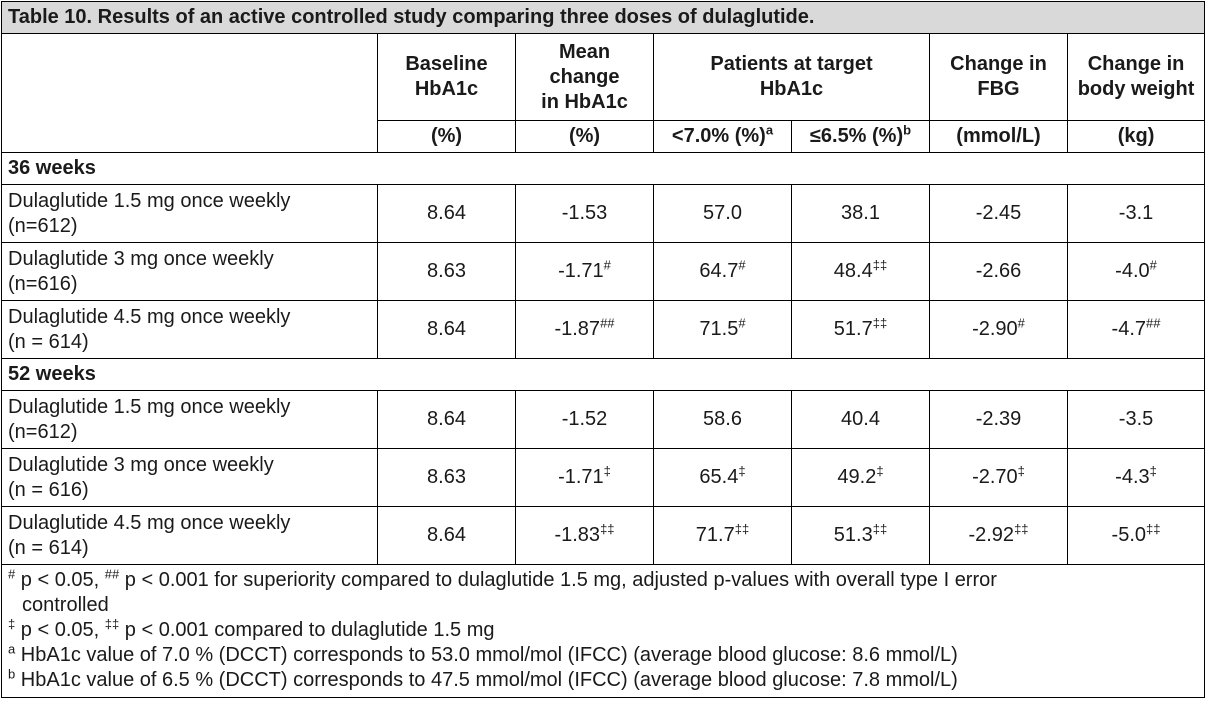  I want to click on section-label: 52 weeks, so click(602, 374).